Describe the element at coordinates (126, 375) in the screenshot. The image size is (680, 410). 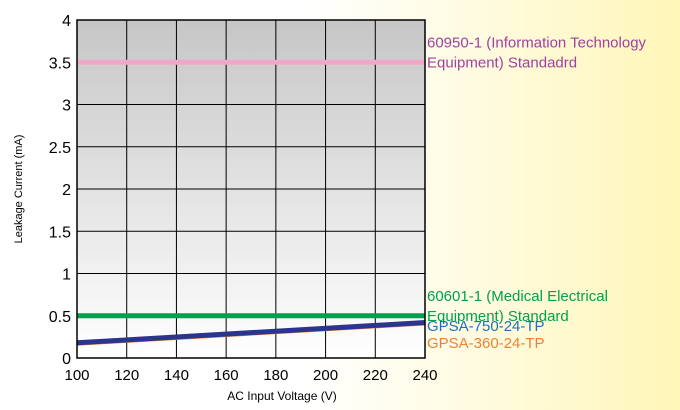
I see `x-tick-label: 120` at that location.